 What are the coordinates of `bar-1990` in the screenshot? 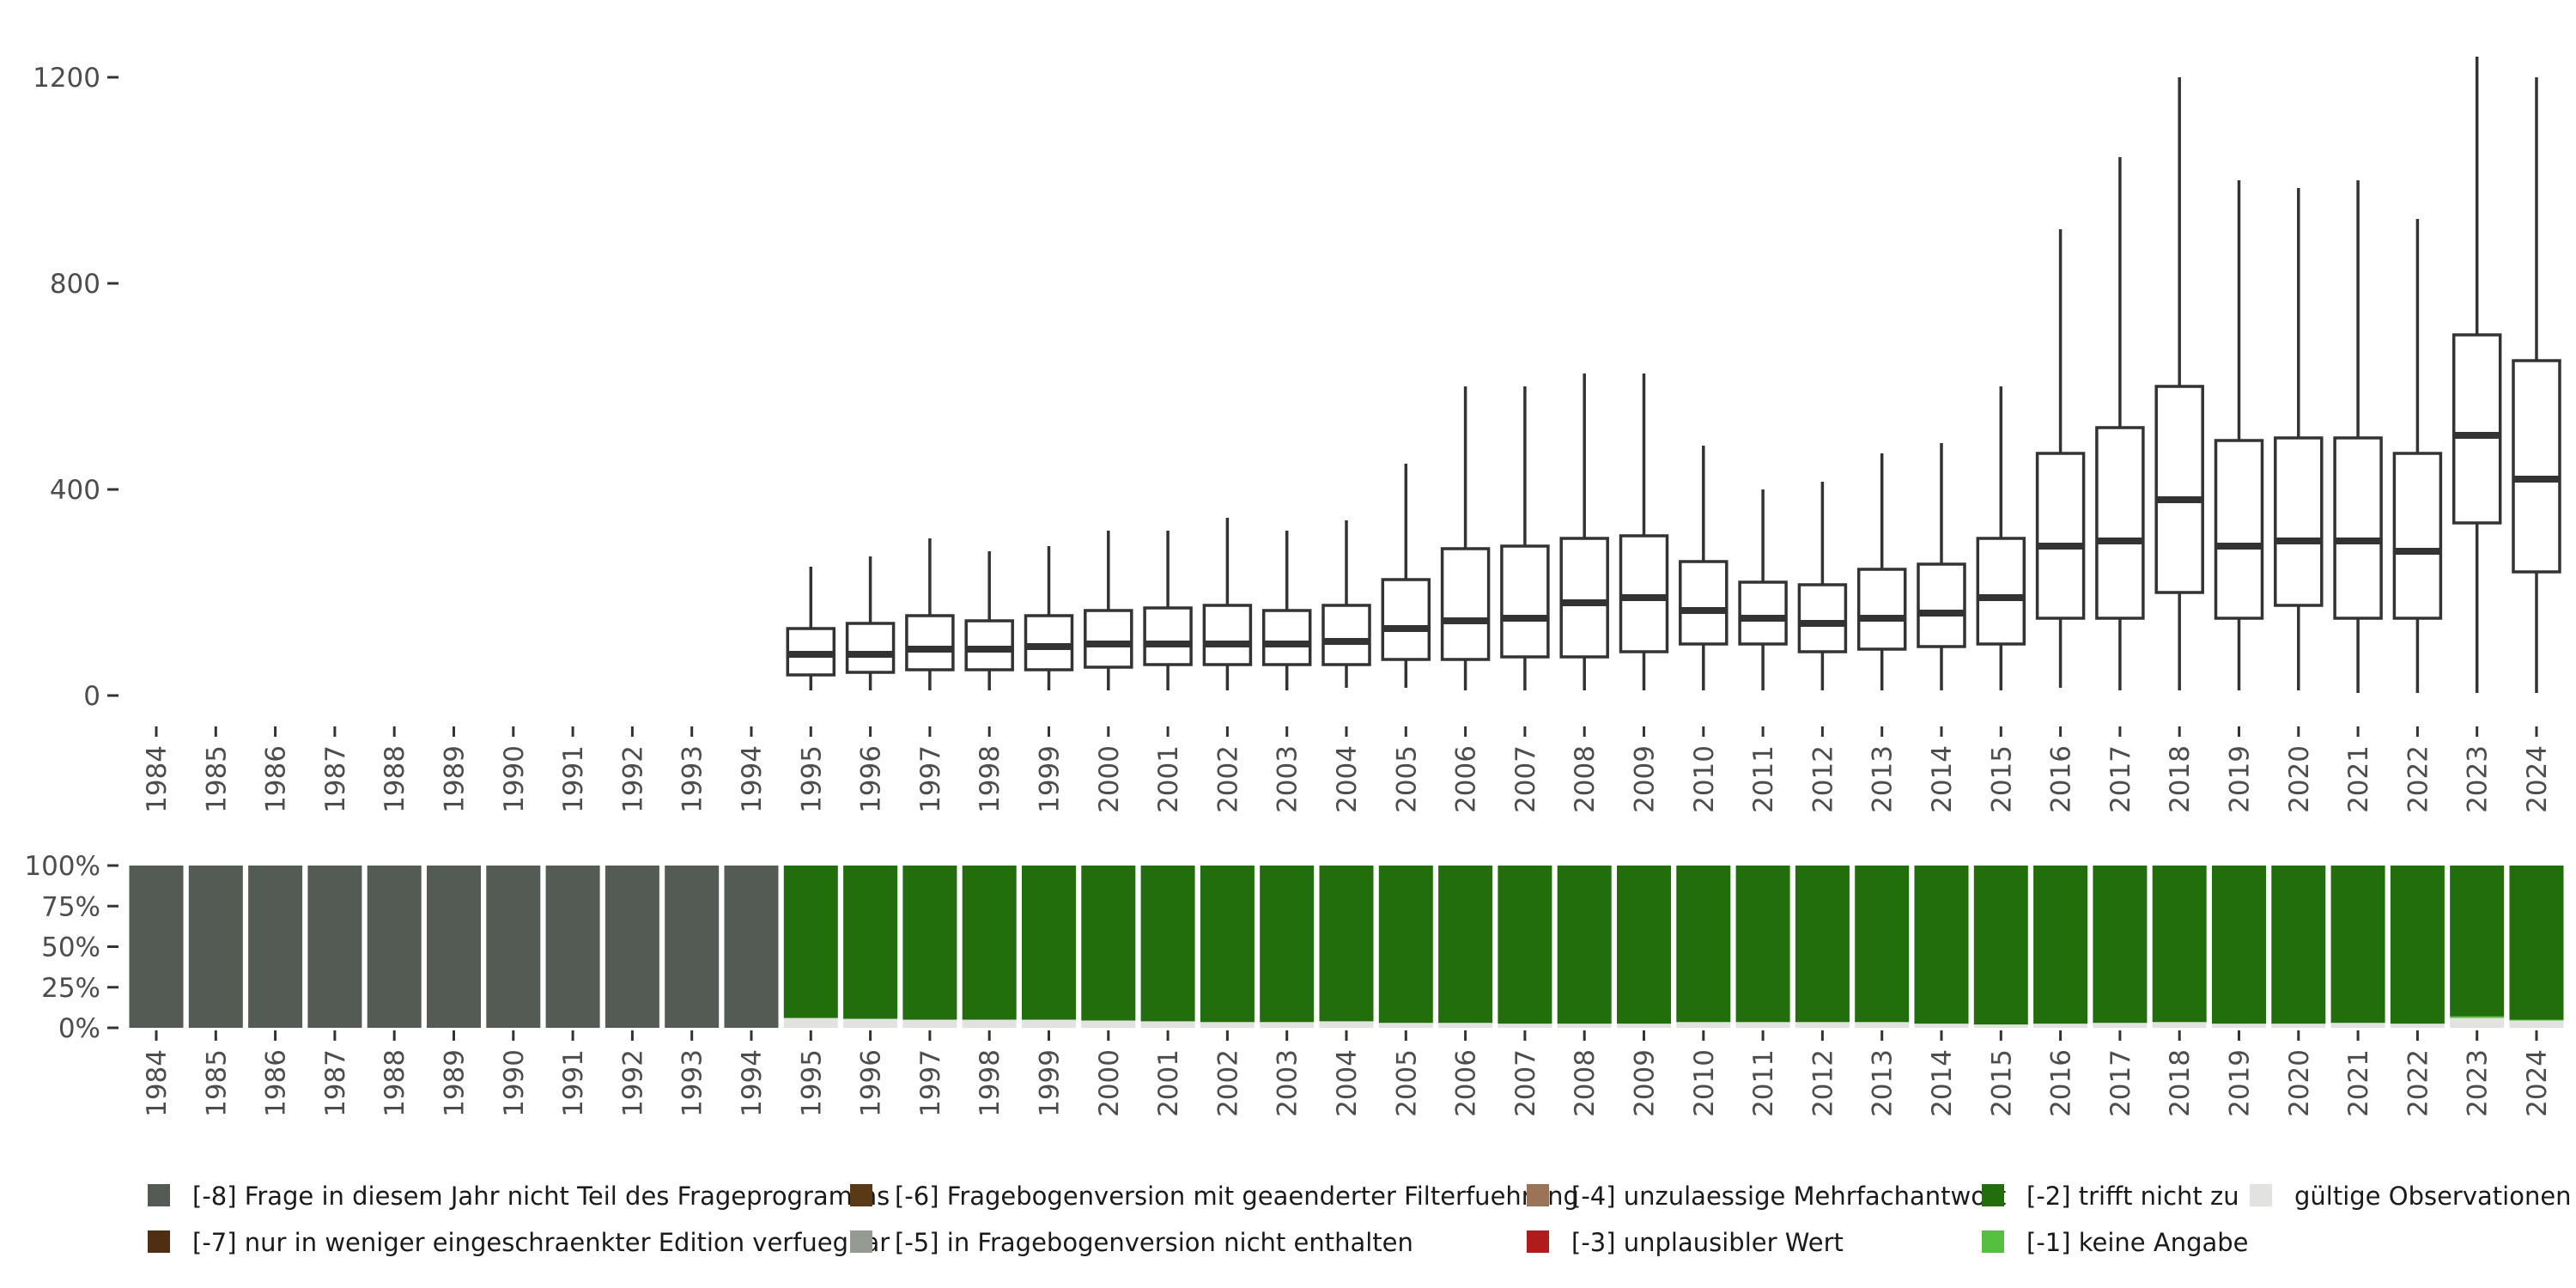 It's located at (513, 947).